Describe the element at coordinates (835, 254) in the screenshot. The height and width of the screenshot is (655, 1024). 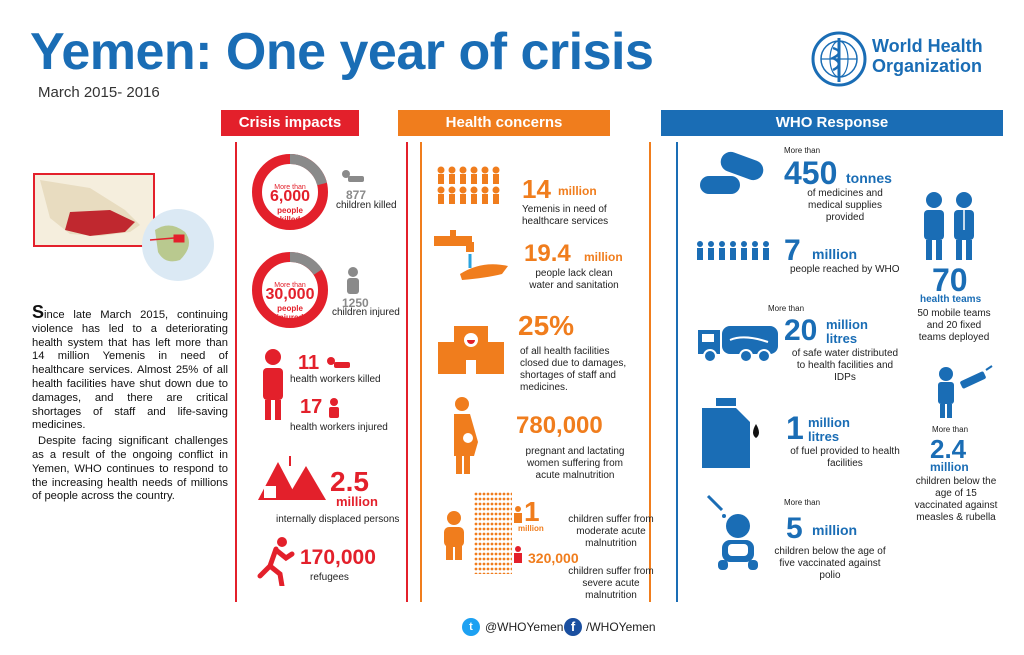
I see `reached-unit: million` at that location.